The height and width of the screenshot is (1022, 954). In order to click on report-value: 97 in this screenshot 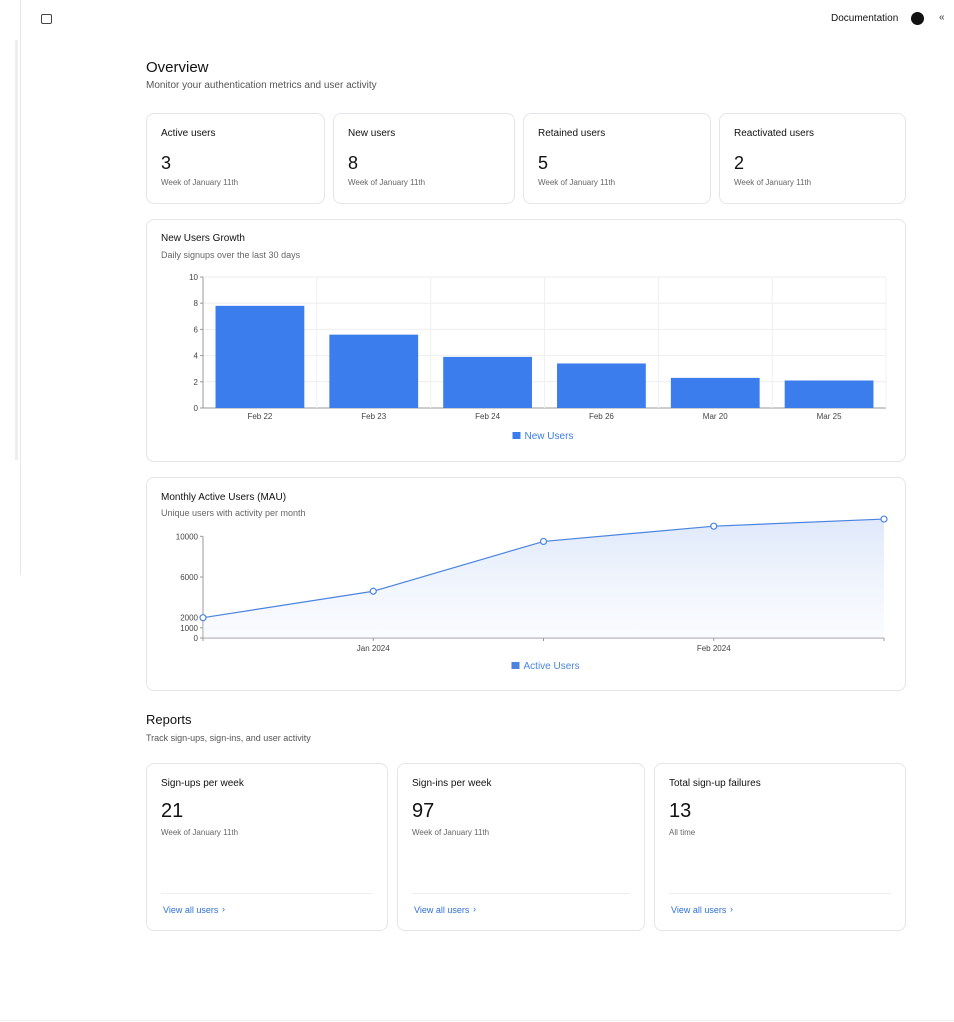, I will do `click(423, 811)`.